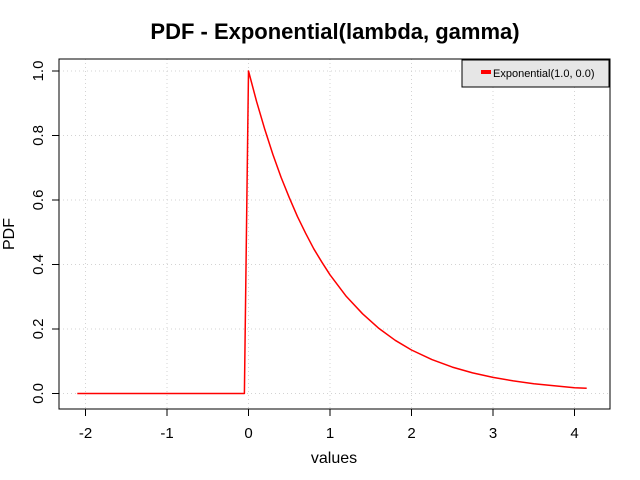 The image size is (640, 480). I want to click on x-tick-label: 0, so click(248, 433).